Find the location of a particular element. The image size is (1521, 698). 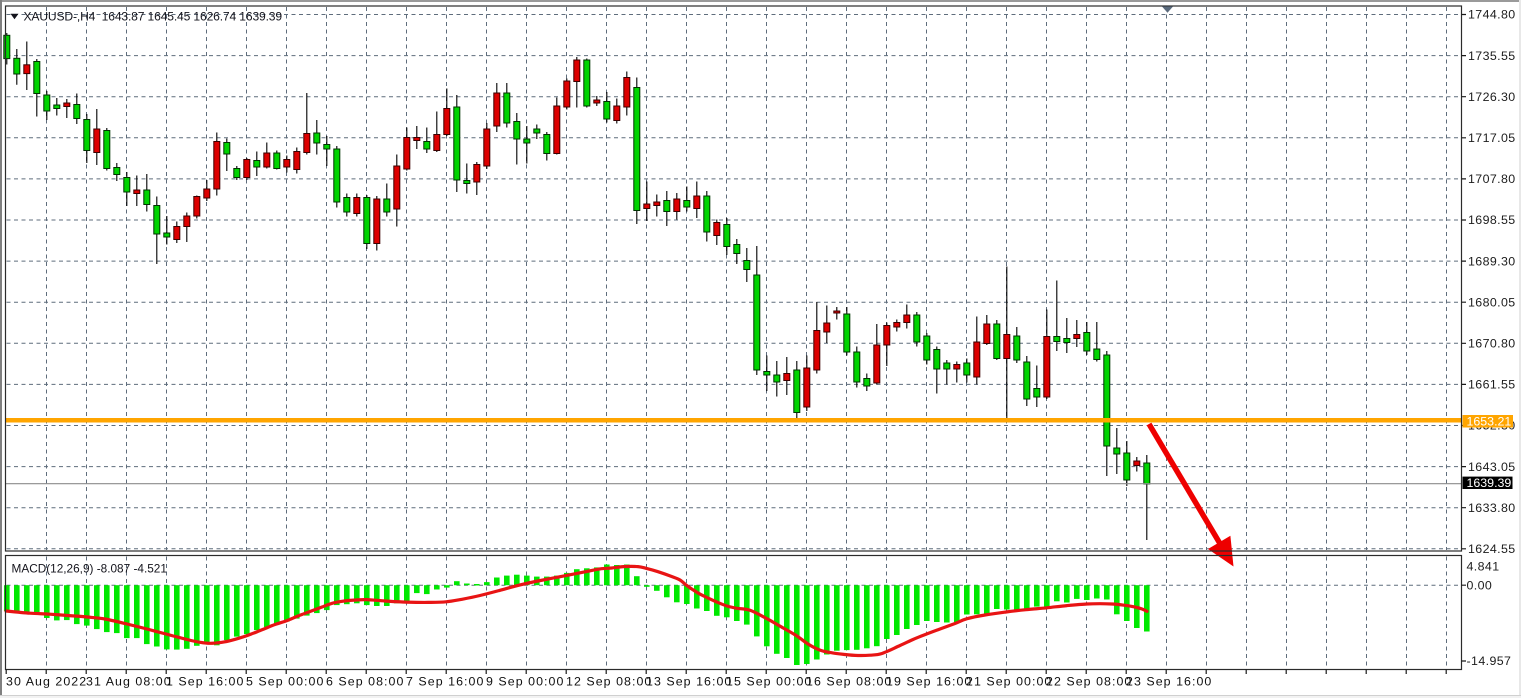

svg-text: 6 Sep 08:00 is located at coordinates (365, 682).